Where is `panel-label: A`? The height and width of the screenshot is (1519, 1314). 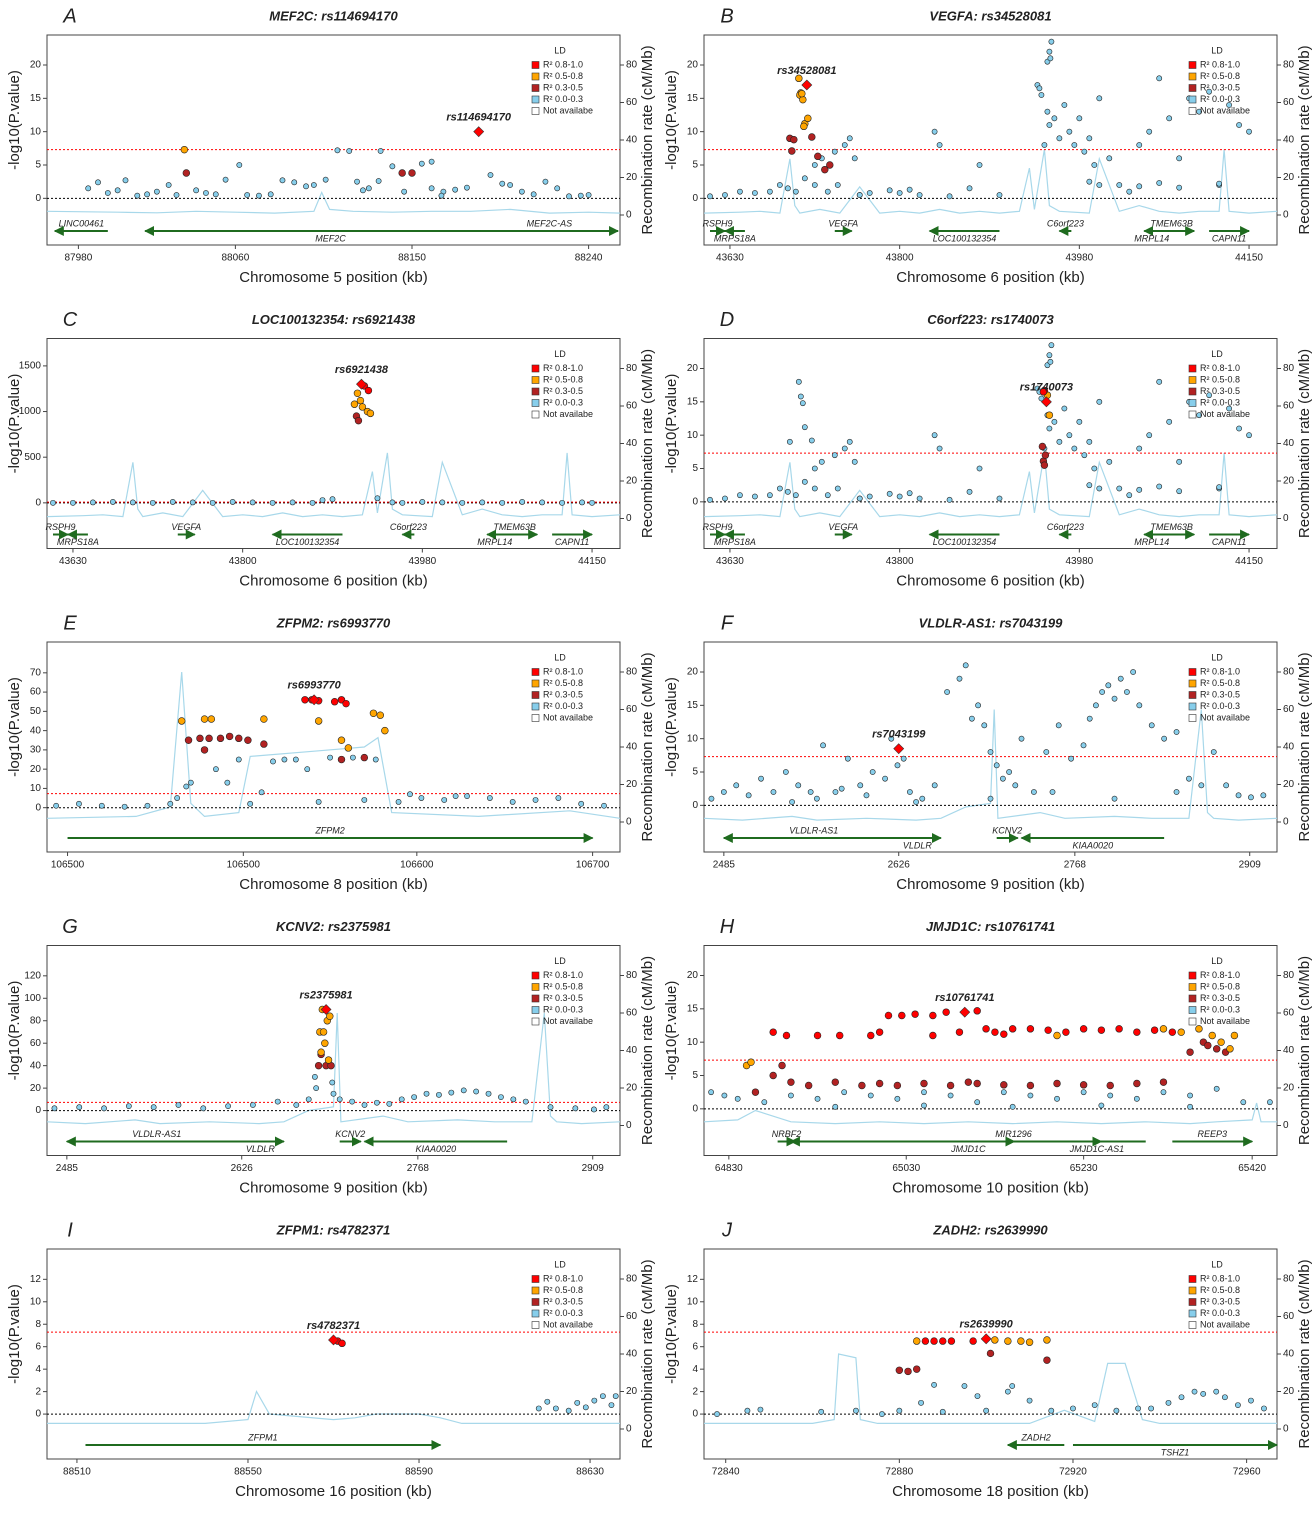
panel-label: A is located at coordinates (69, 16).